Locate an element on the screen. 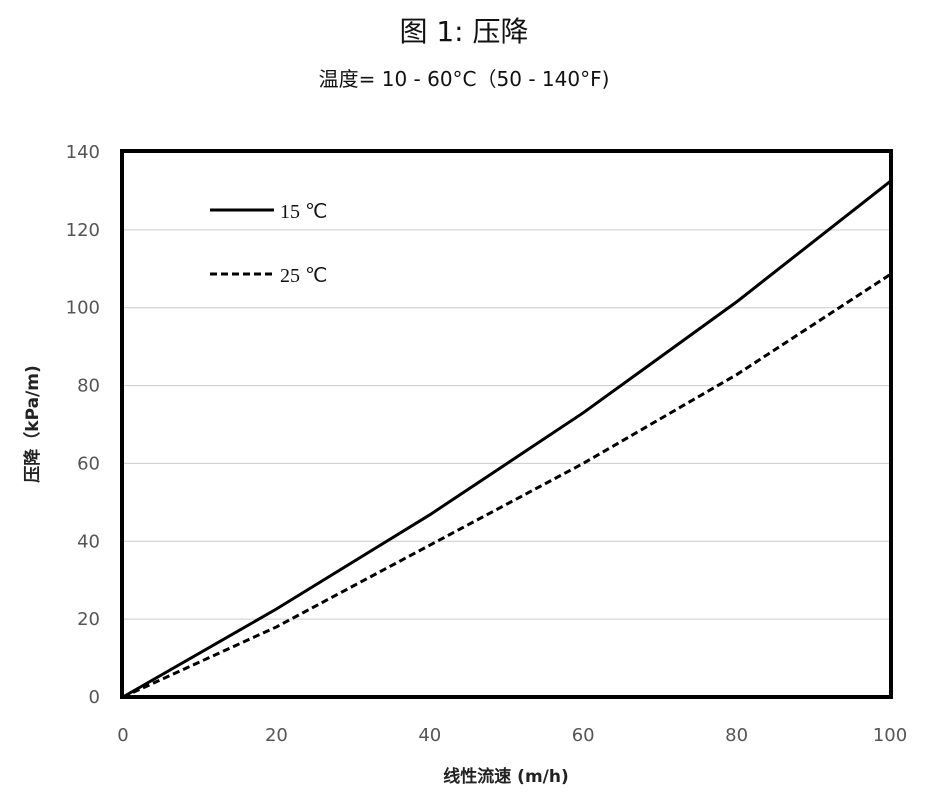 Image resolution: width=928 pixels, height=802 pixels. y-tick-label: 40 is located at coordinates (88, 541).